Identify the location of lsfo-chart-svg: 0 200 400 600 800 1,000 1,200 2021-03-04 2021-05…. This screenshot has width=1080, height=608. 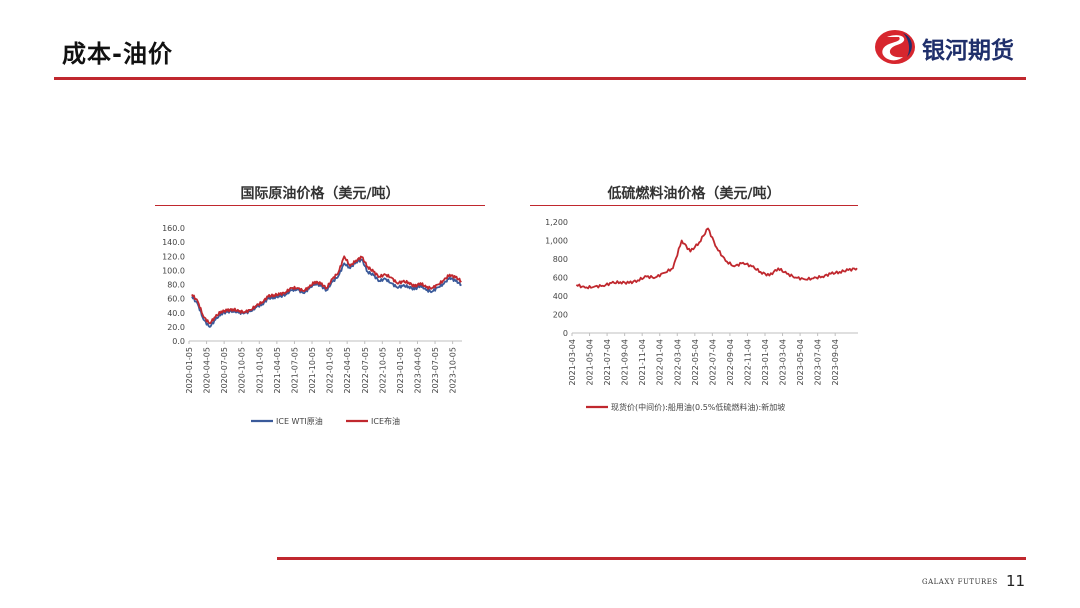
(701, 315).